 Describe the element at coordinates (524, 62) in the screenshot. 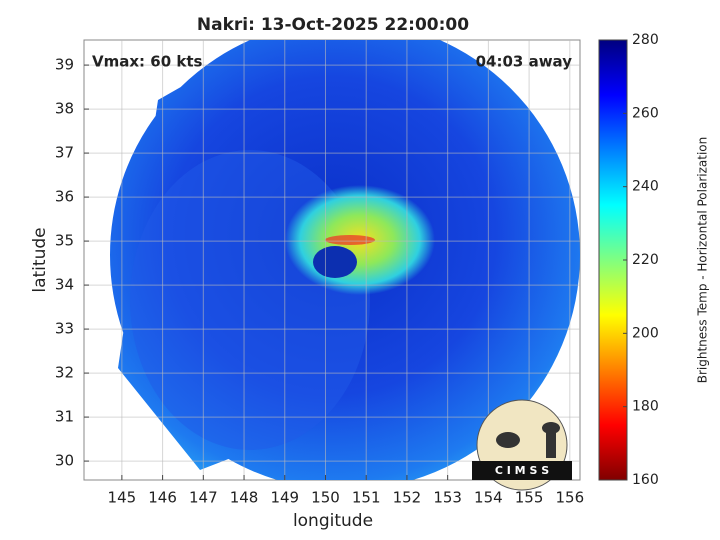

I see `annotation: 04:03 away` at that location.